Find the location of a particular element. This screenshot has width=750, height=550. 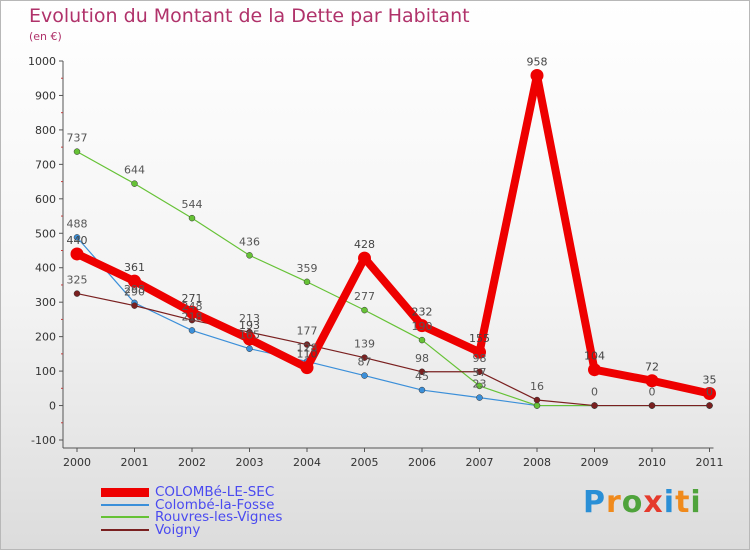

data-label: 248 is located at coordinates (192, 306).